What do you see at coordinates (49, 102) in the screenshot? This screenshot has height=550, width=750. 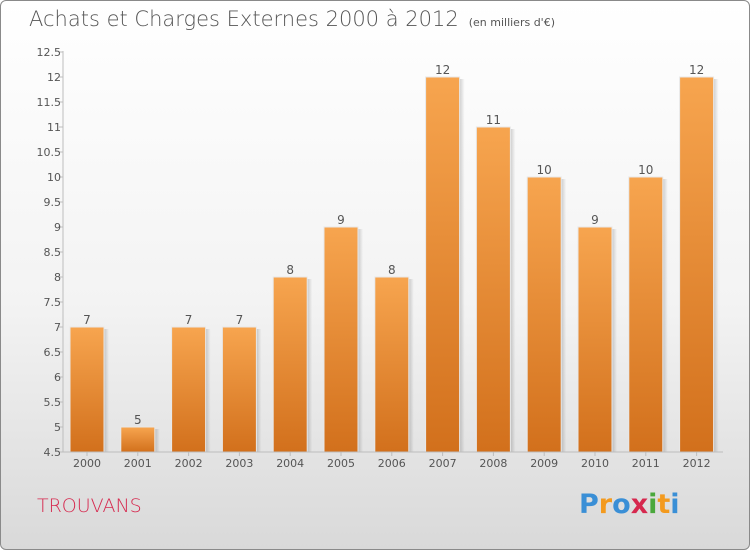 I see `y-tick-label: 11.5` at bounding box center [49, 102].